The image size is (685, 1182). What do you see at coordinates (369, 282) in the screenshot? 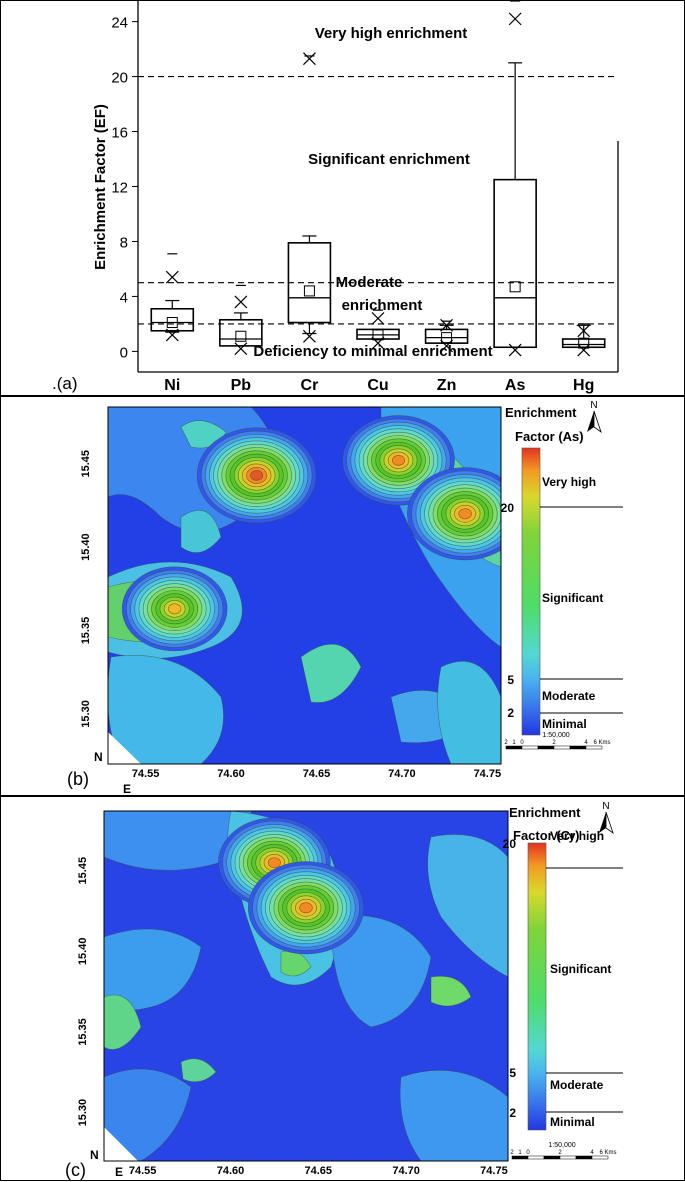
I see `annotation-moderate: Moderate` at bounding box center [369, 282].